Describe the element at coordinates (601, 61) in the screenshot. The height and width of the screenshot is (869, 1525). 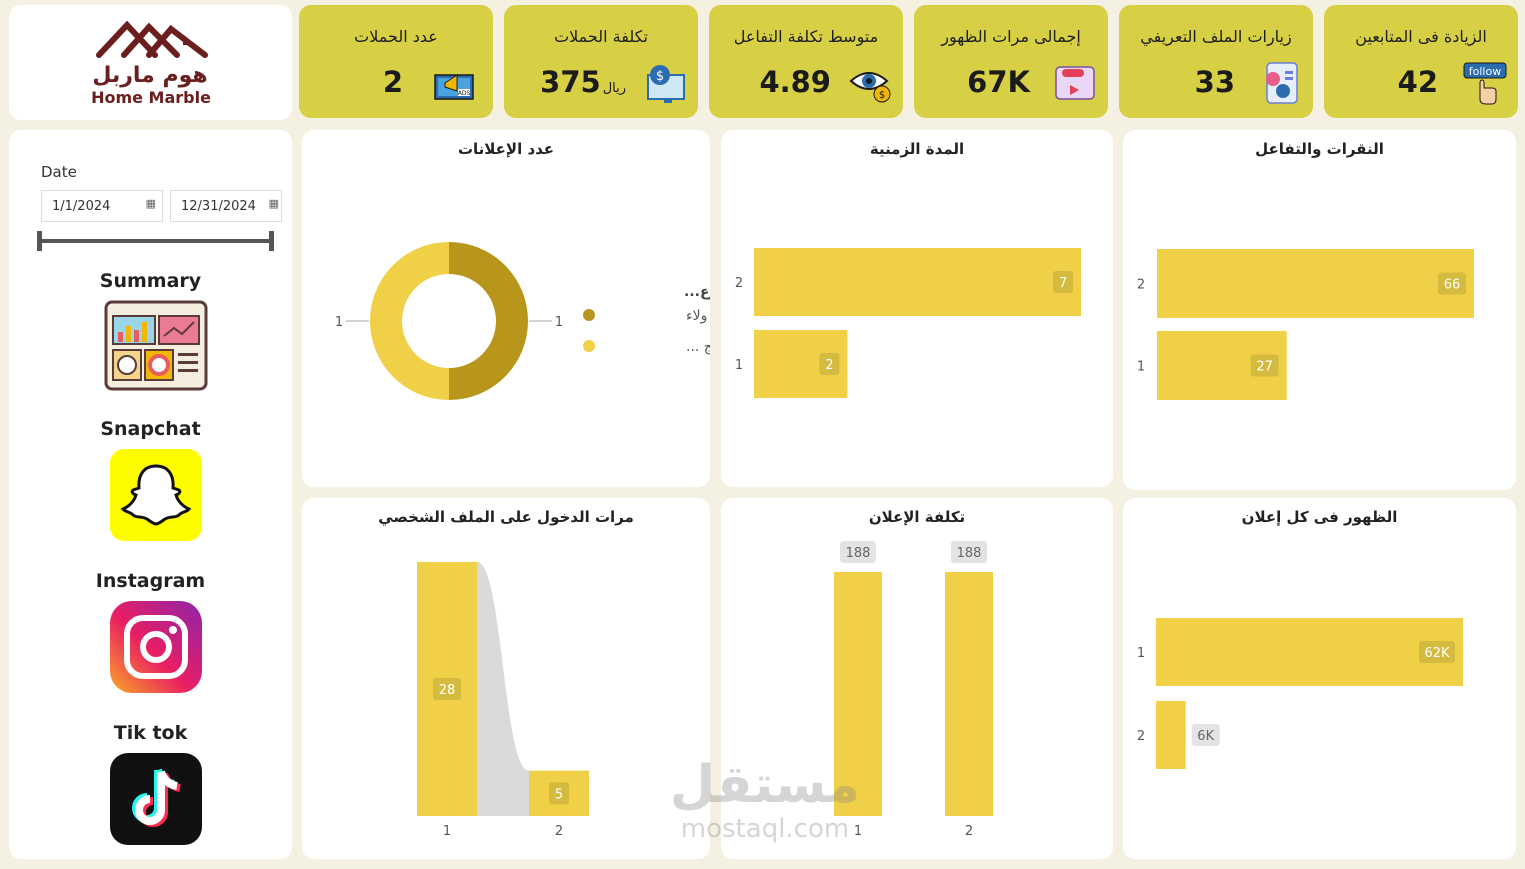
I see `kpi-campaign-cost: تكلفة الحملات 375 ريال $` at that location.